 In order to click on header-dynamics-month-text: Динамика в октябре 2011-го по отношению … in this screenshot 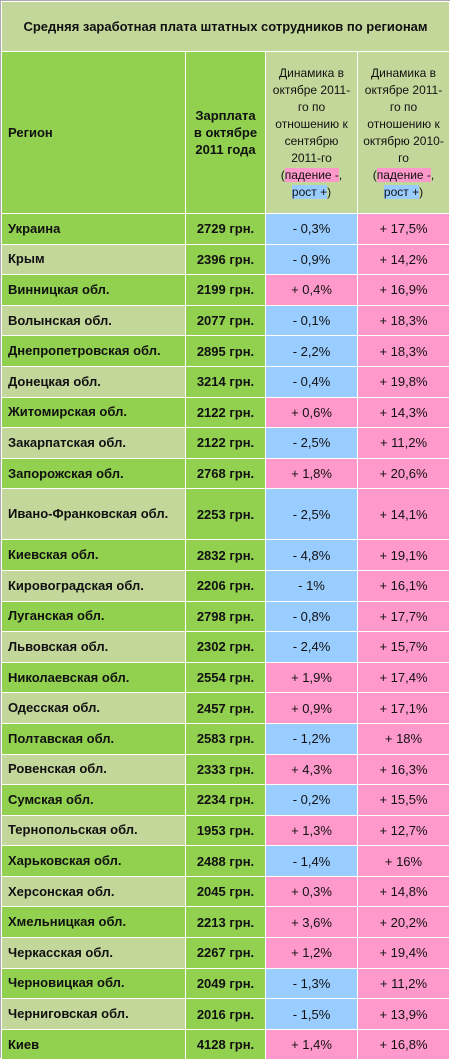, I will do `click(311, 115)`.